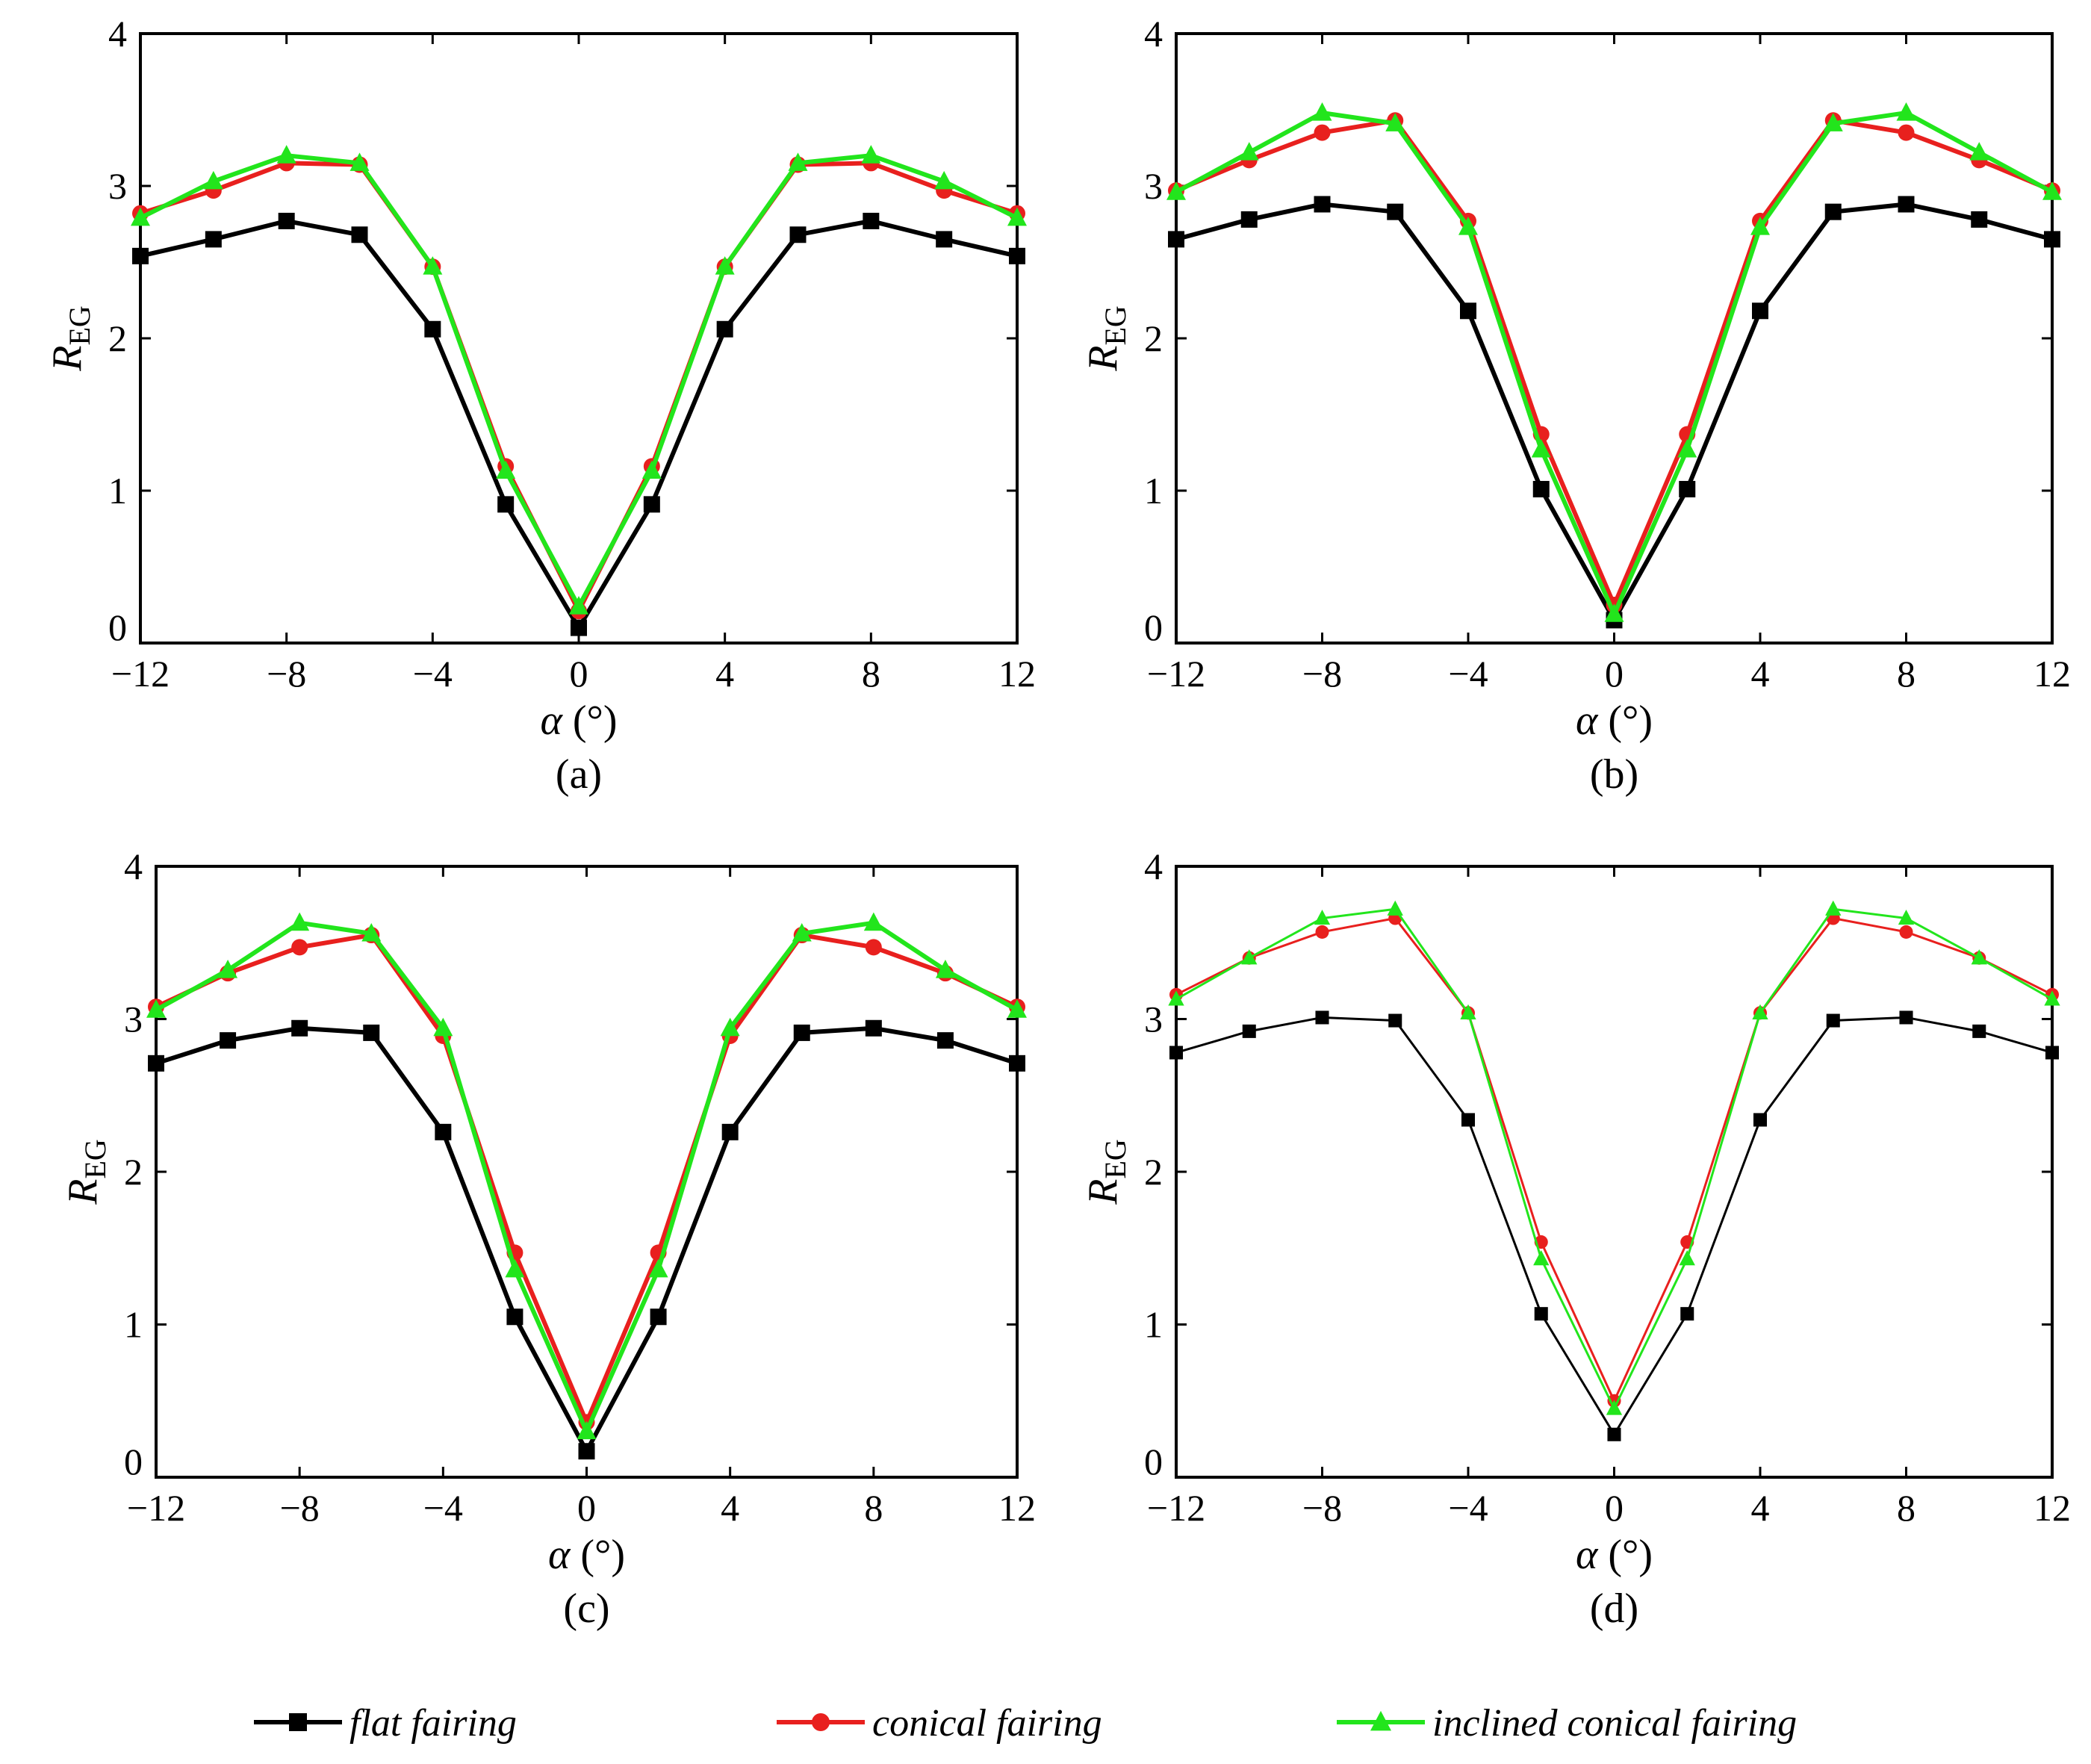 The image size is (2091, 1764). Describe the element at coordinates (1614, 1609) in the screenshot. I see `panel-label: (d)` at that location.